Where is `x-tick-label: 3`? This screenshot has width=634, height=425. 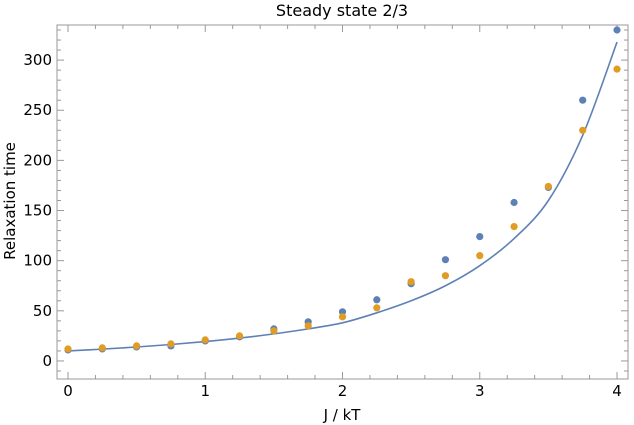
x-tick-label: 3 is located at coordinates (480, 391).